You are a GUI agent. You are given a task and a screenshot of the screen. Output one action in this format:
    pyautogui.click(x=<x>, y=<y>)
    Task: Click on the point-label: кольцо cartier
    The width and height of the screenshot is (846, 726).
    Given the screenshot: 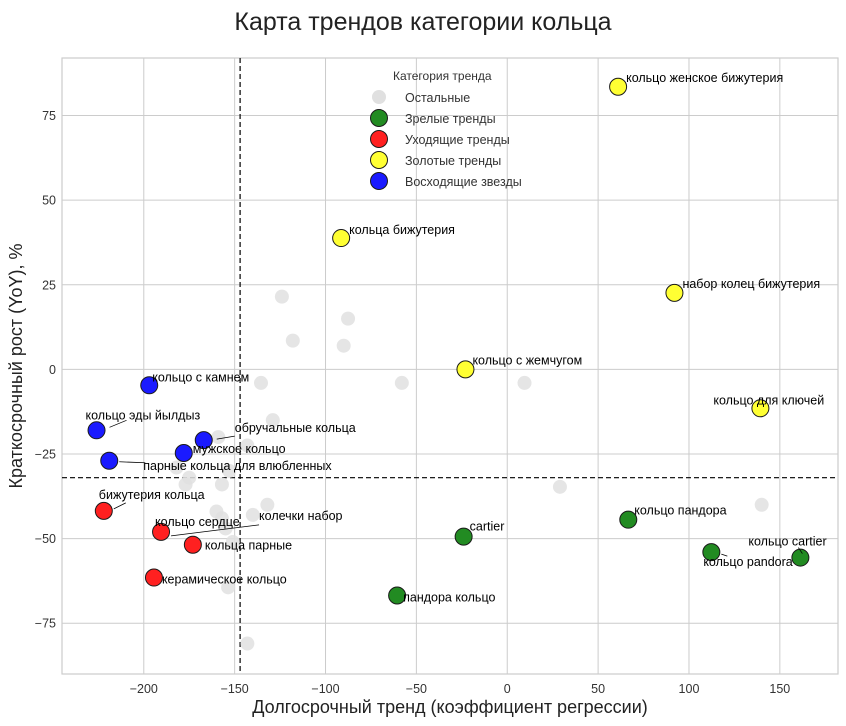 What is the action you would take?
    pyautogui.click(x=787, y=542)
    